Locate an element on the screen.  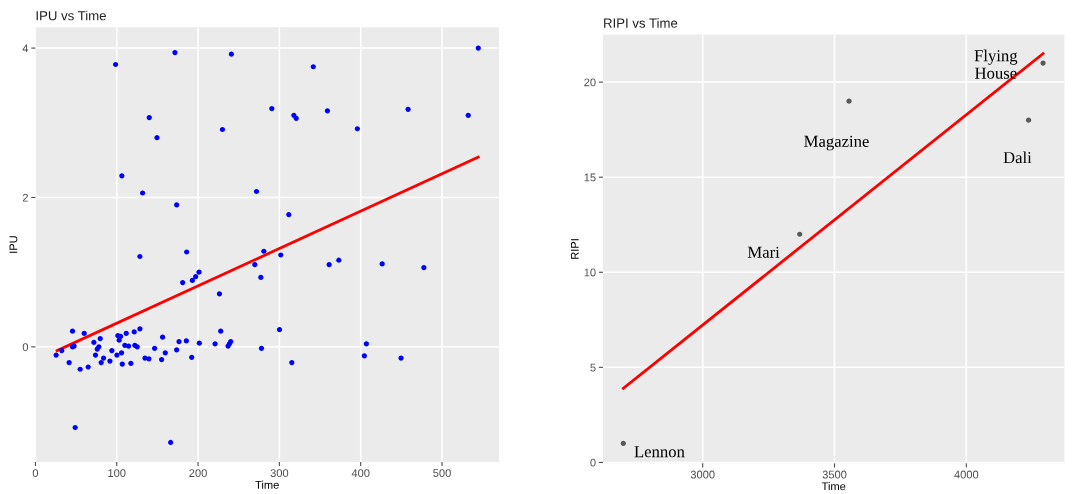
x-tick-label: 500 is located at coordinates (442, 473).